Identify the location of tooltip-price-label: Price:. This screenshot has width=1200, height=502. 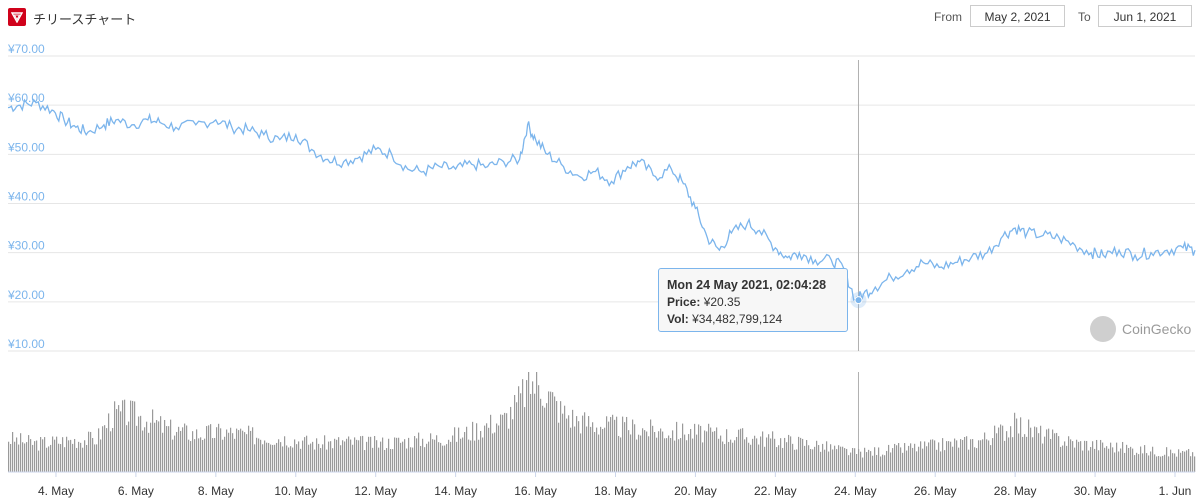
(684, 302).